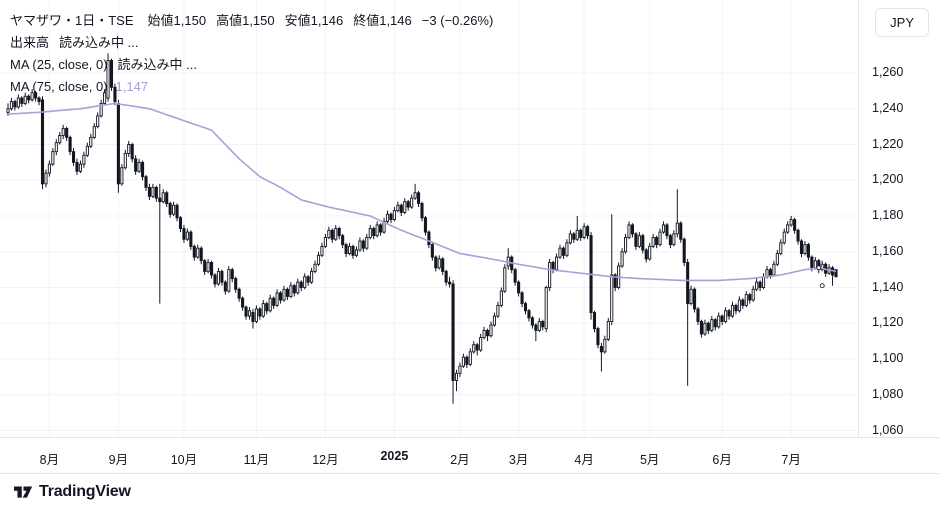  What do you see at coordinates (394, 456) in the screenshot?
I see `time-tick-label: 2025` at bounding box center [394, 456].